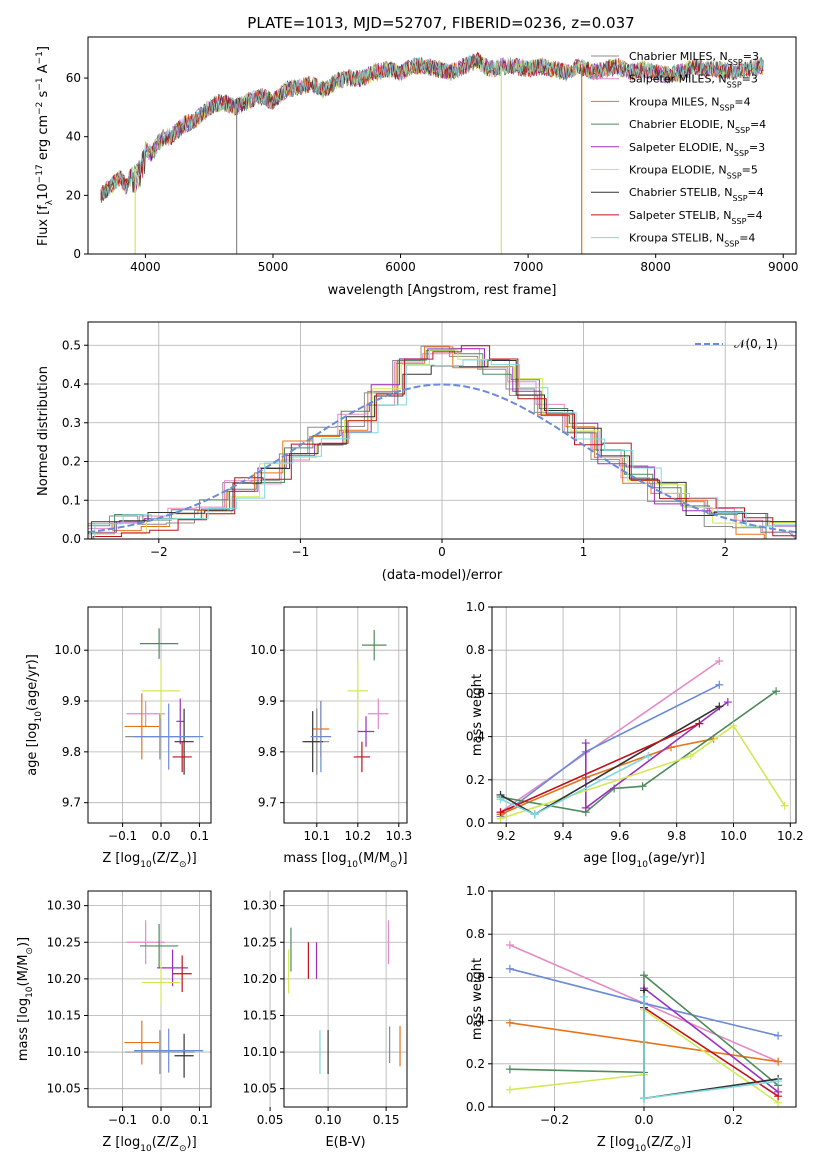 This screenshot has width=819, height=1170. Describe the element at coordinates (43, 139) in the screenshot. I see `spectrum-ylabel-part: erg cm` at that location.